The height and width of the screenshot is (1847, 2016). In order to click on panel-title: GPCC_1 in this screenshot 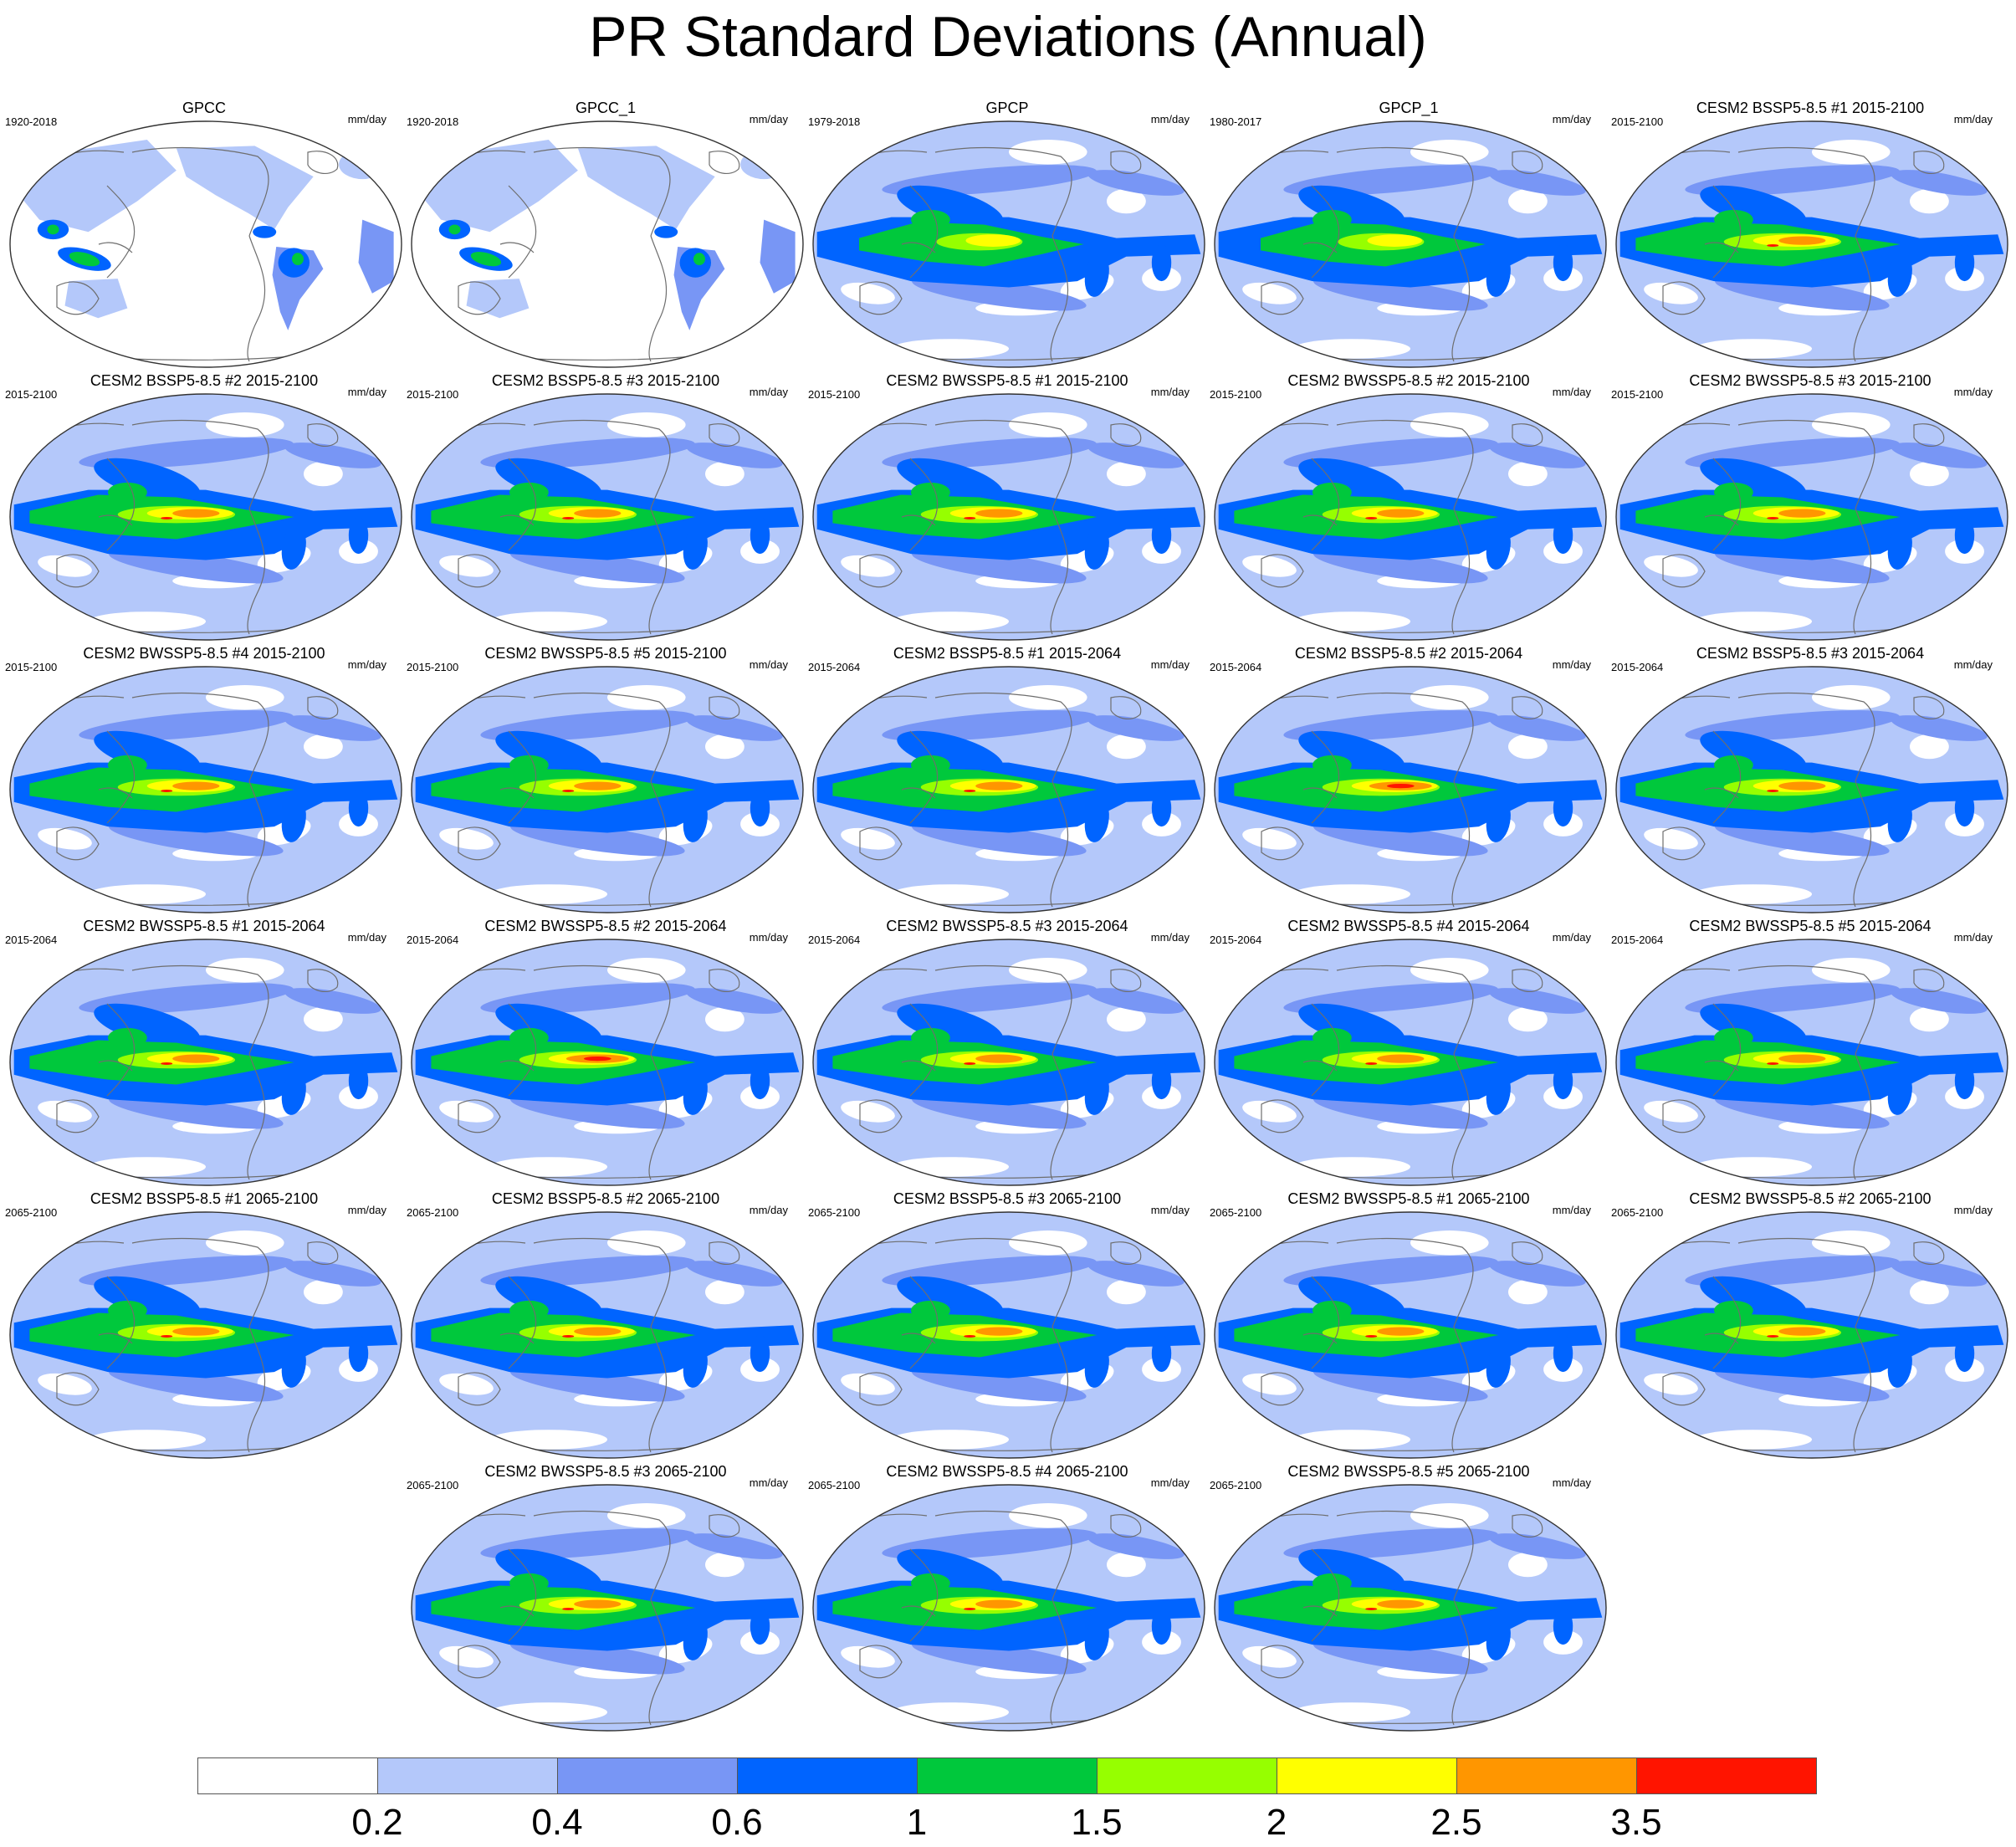, I will do `click(606, 108)`.